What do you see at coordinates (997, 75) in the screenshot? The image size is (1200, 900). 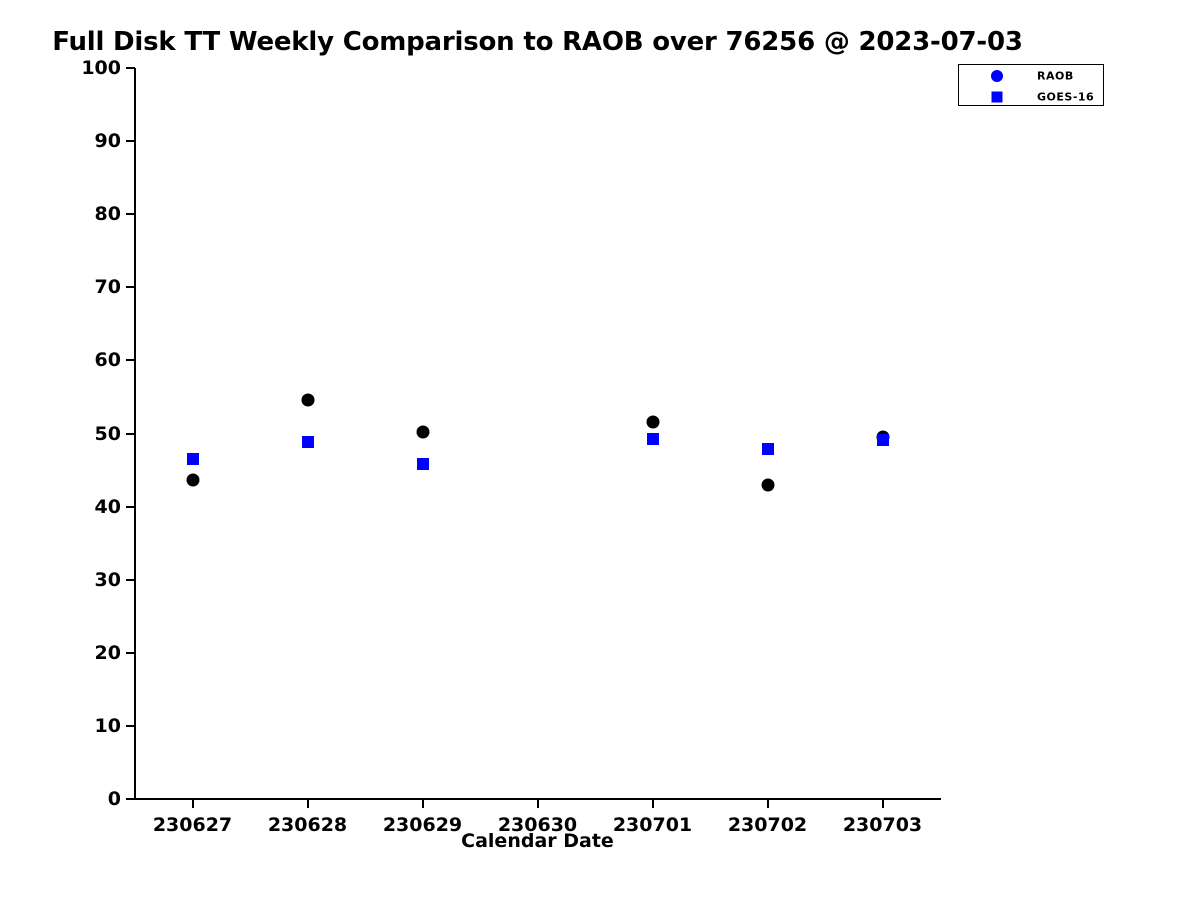 I see `legend-marker-circle-icon` at bounding box center [997, 75].